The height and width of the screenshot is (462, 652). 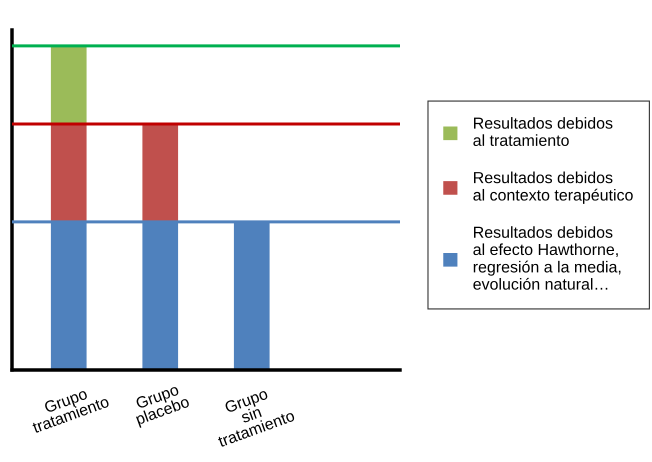 What do you see at coordinates (542, 131) in the screenshot?
I see `legend-label: Resultados debidos al tratamiento` at bounding box center [542, 131].